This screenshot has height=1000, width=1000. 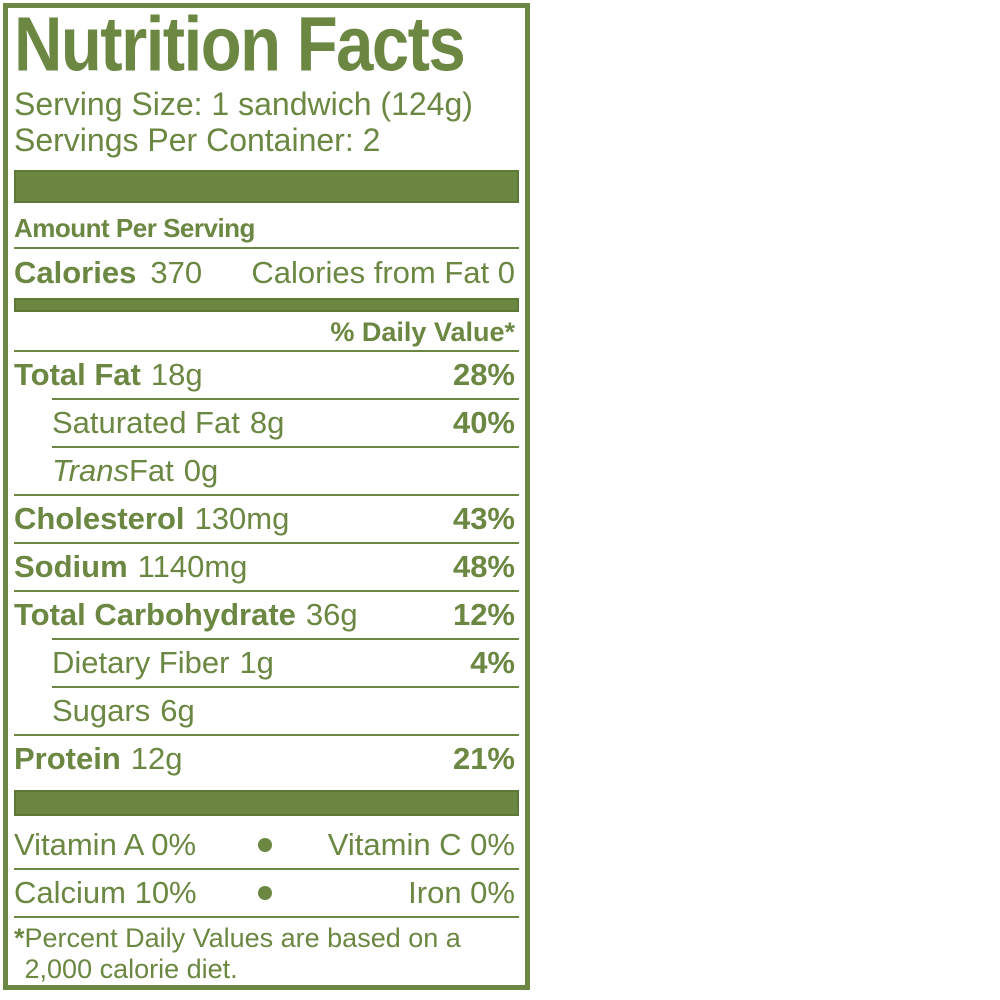 I want to click on nutrient-row-total-carbohydrate: Total Carbohydrate 36g 12%, so click(x=266, y=615).